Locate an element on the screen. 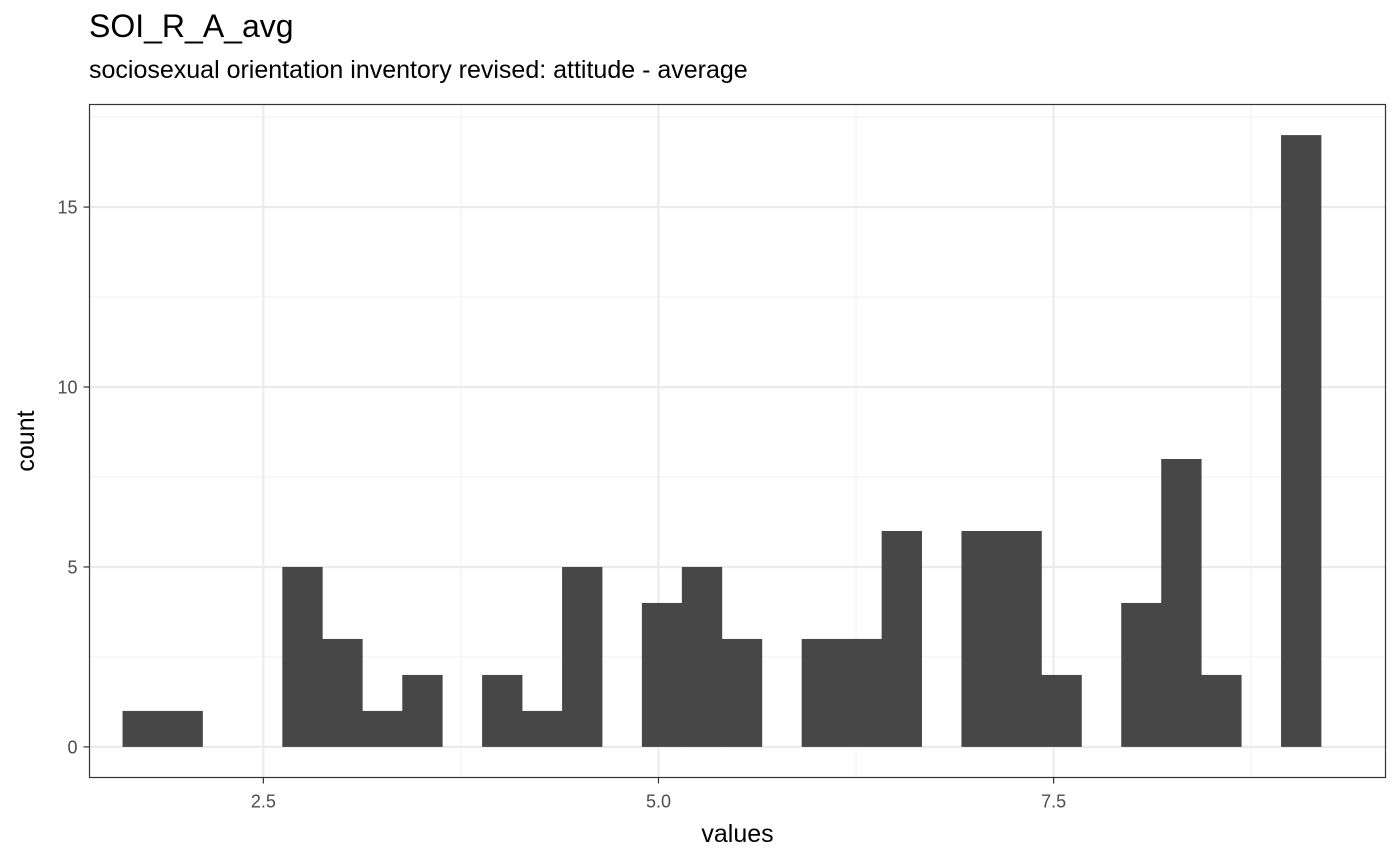  y-axis-title: count is located at coordinates (26, 440).